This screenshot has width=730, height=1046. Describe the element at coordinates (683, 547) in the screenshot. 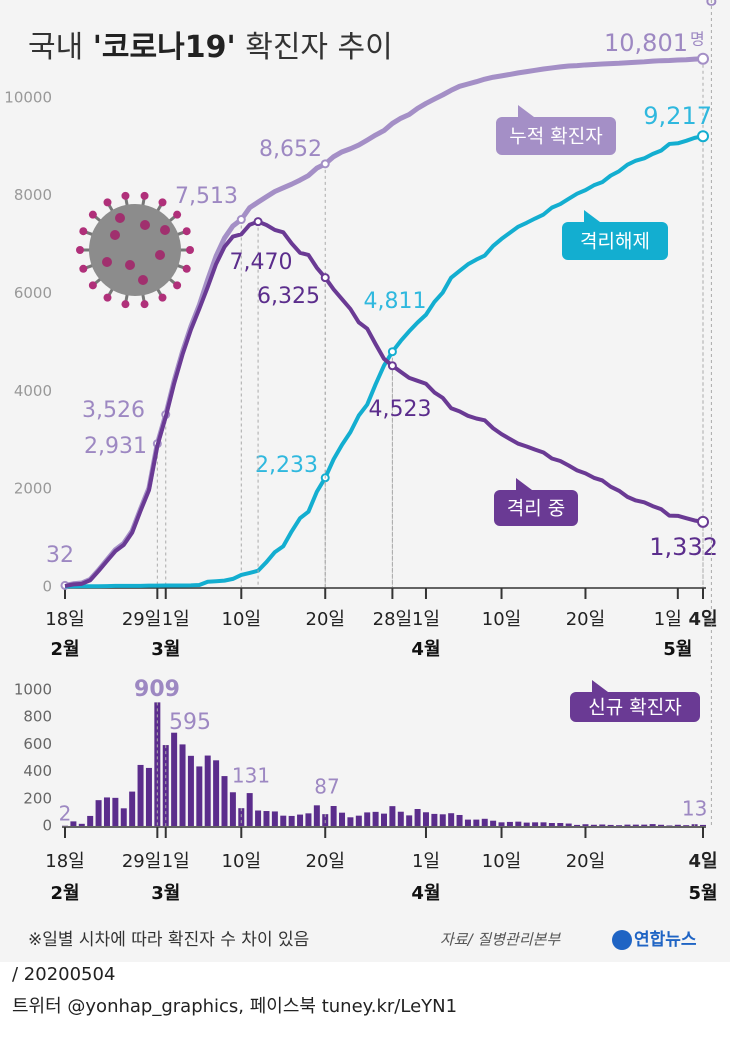

I see `value-label: 1,332` at that location.